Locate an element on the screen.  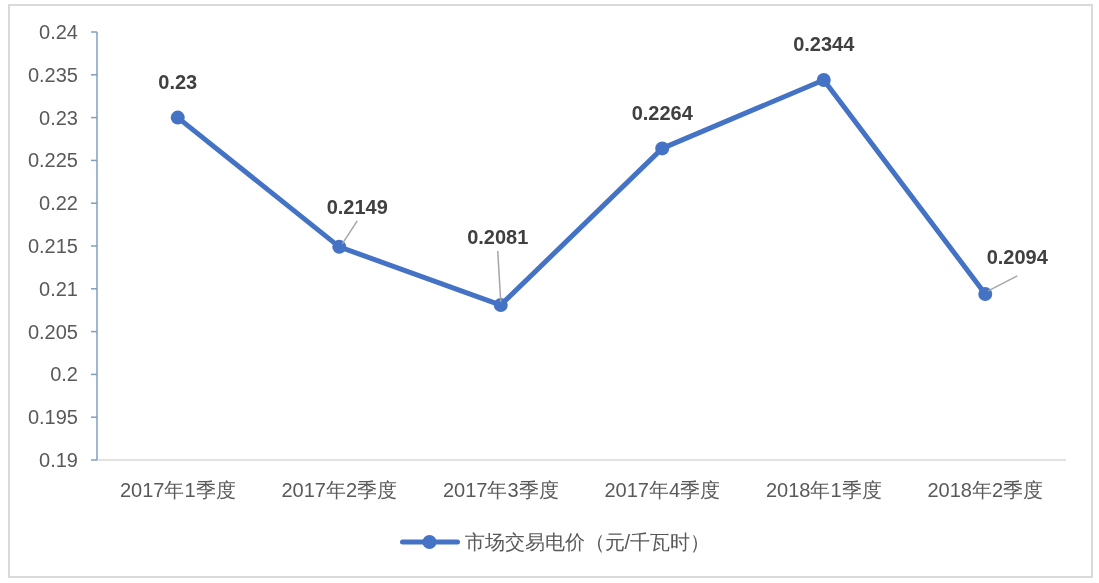
y-tick-label: 0.195 is located at coordinates (52, 417).